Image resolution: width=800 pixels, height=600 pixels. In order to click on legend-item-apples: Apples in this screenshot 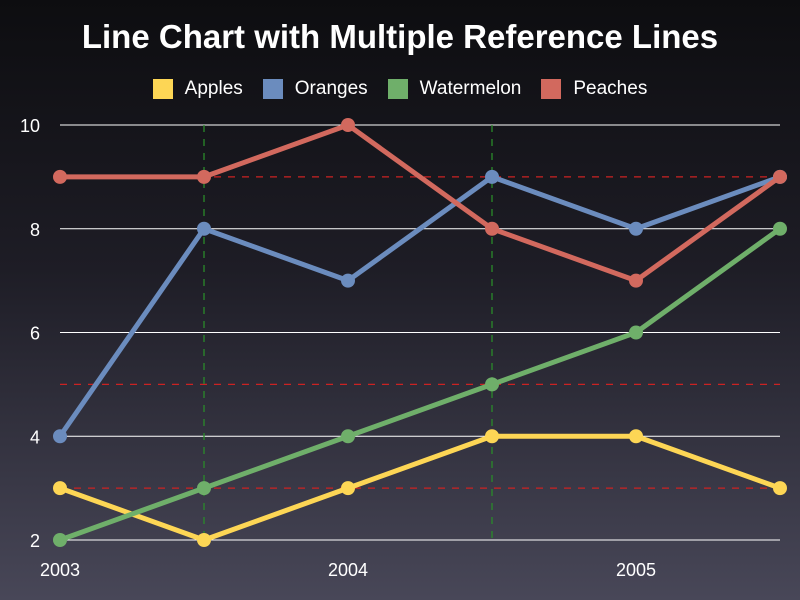, I will do `click(197, 89)`.